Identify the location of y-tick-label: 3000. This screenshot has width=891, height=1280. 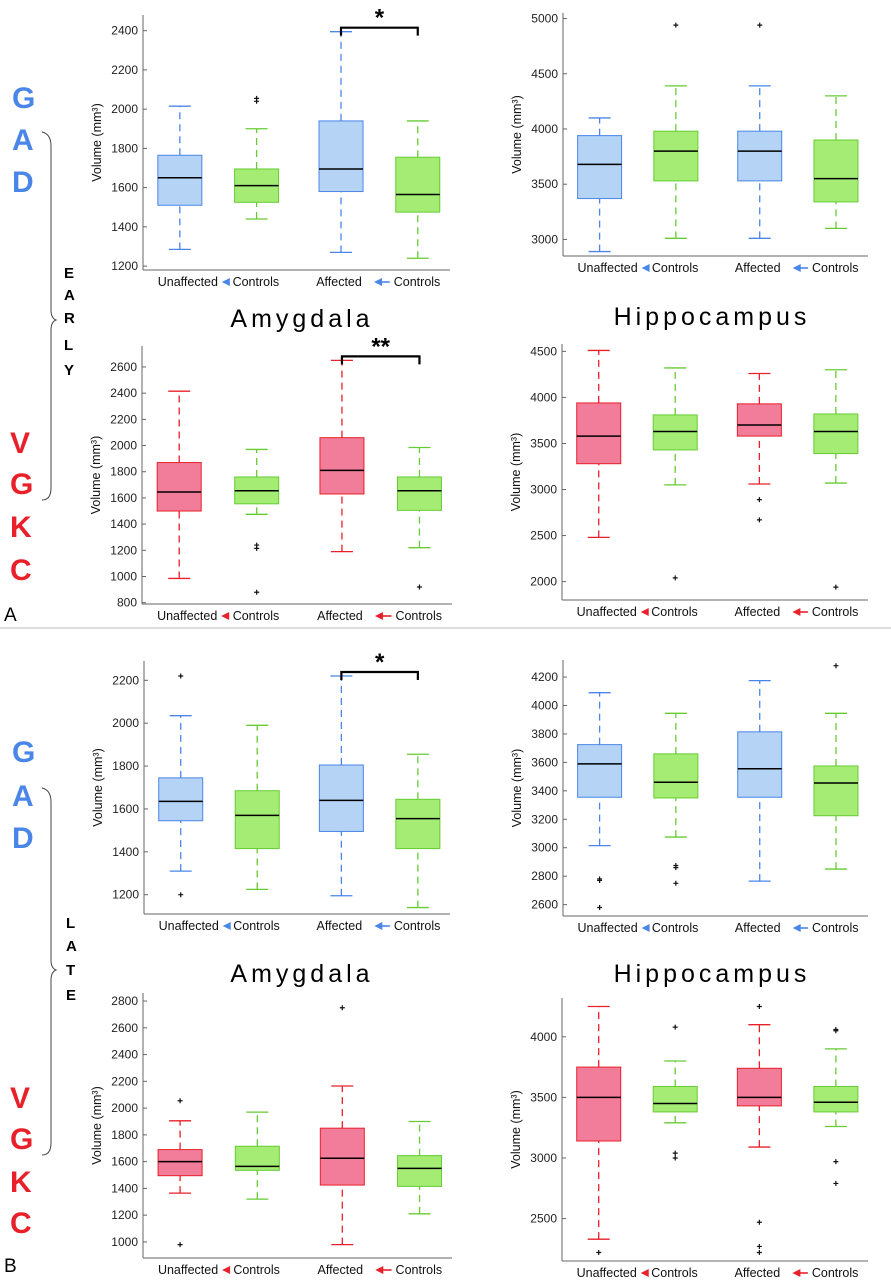
(544, 848).